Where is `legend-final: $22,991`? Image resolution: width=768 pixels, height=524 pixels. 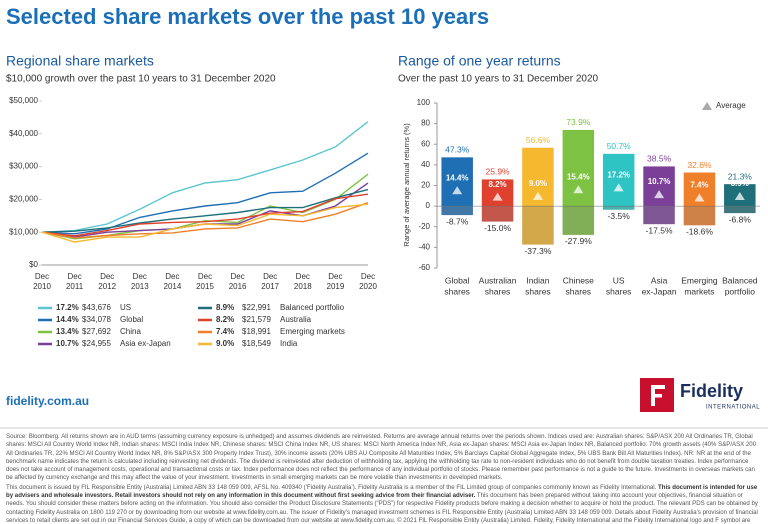 legend-final: $22,991 is located at coordinates (256, 307).